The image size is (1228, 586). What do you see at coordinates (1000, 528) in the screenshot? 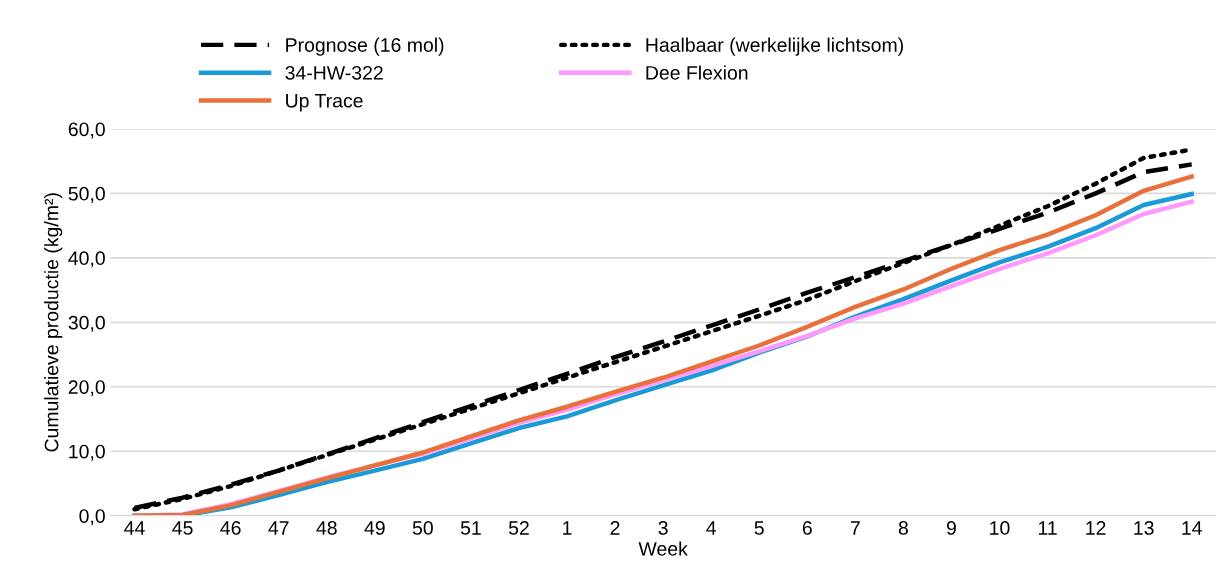
I see `x-tick-label: 10` at bounding box center [1000, 528].